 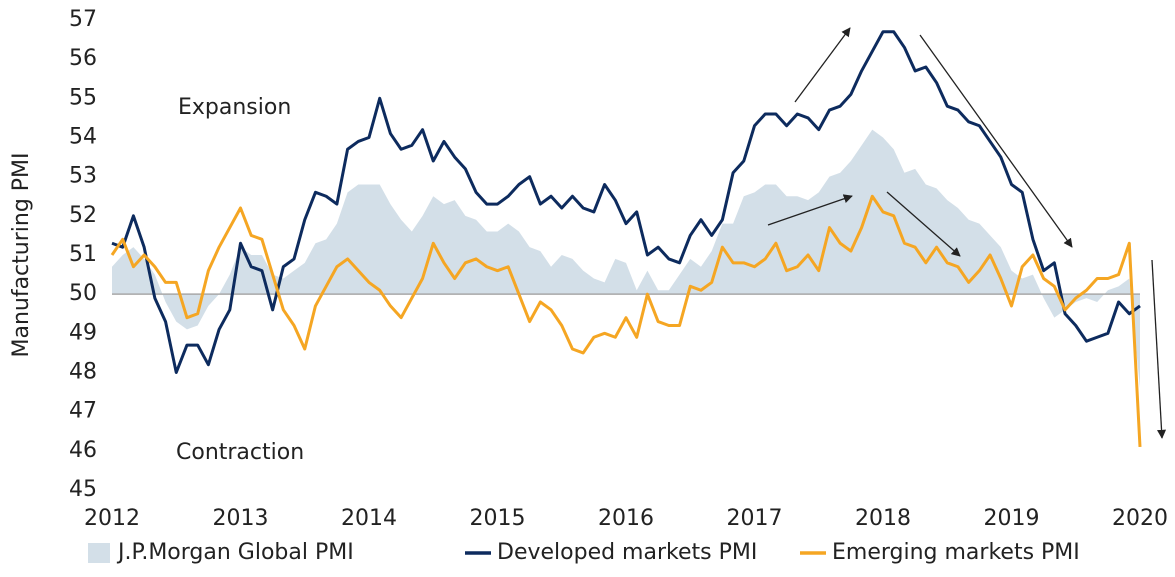 I want to click on x-tick-label: 2017, so click(x=755, y=518).